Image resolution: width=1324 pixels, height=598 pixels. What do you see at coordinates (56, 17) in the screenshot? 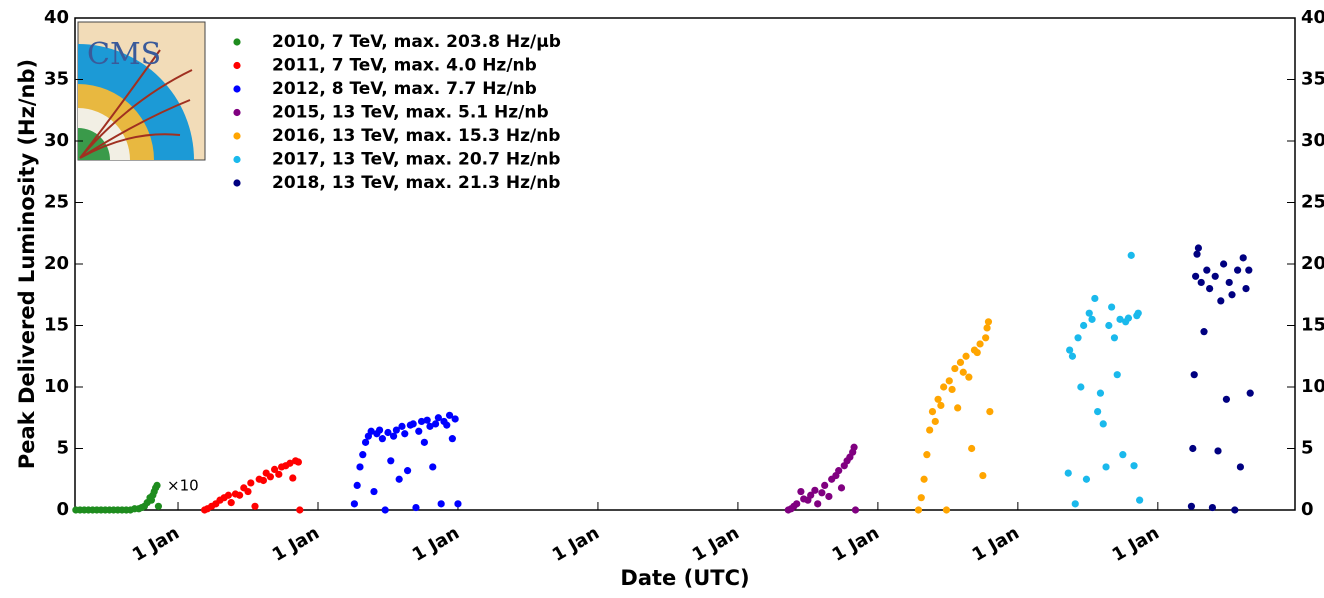
I see `y-tick-label: 40` at bounding box center [56, 17].